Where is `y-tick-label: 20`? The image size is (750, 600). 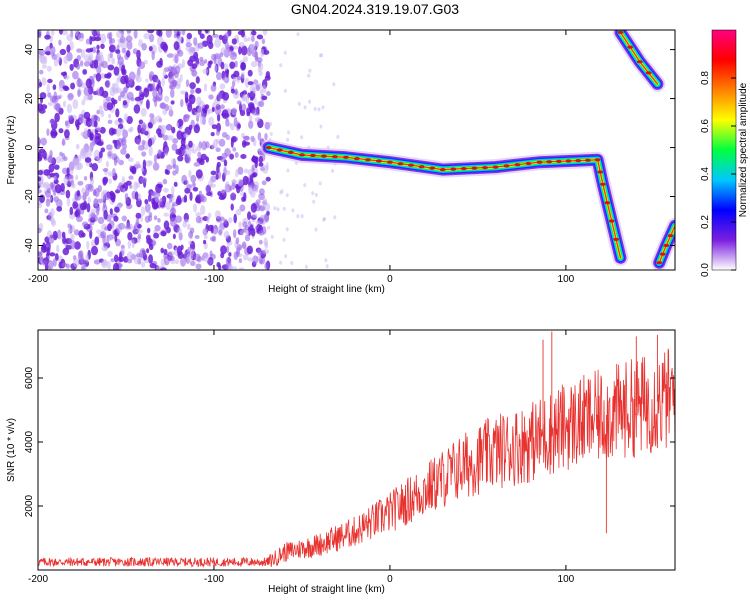
y-tick-label: 20 is located at coordinates (29, 99).